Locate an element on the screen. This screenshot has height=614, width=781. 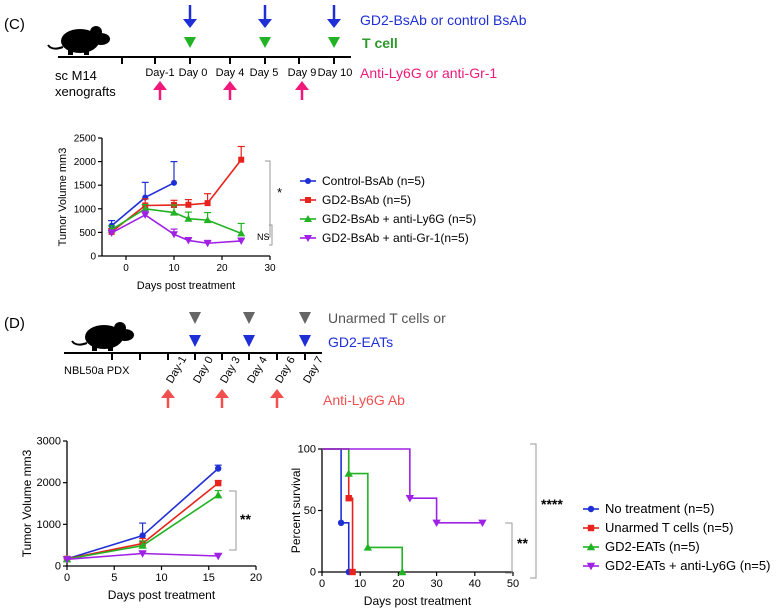
timeline-left-label: NBL50a PDX is located at coordinates (97, 371).